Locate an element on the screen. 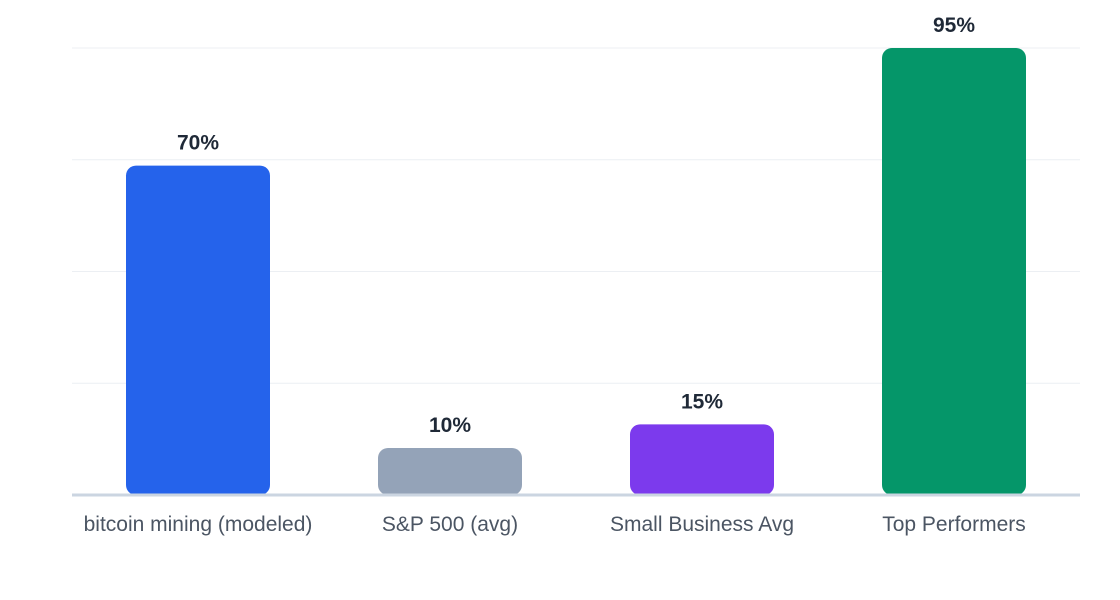  bar-value-label: 95% is located at coordinates (954, 25).